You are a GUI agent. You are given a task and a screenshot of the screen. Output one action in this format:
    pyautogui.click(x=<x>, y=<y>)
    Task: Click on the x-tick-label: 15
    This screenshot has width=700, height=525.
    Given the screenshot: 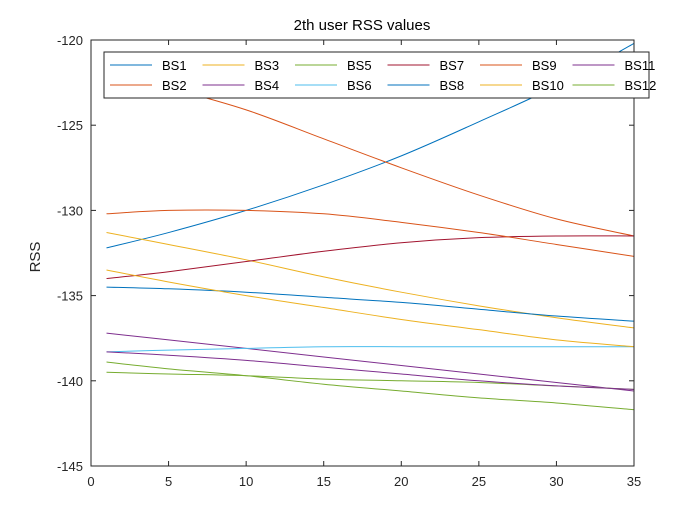 What is the action you would take?
    pyautogui.click(x=323, y=481)
    